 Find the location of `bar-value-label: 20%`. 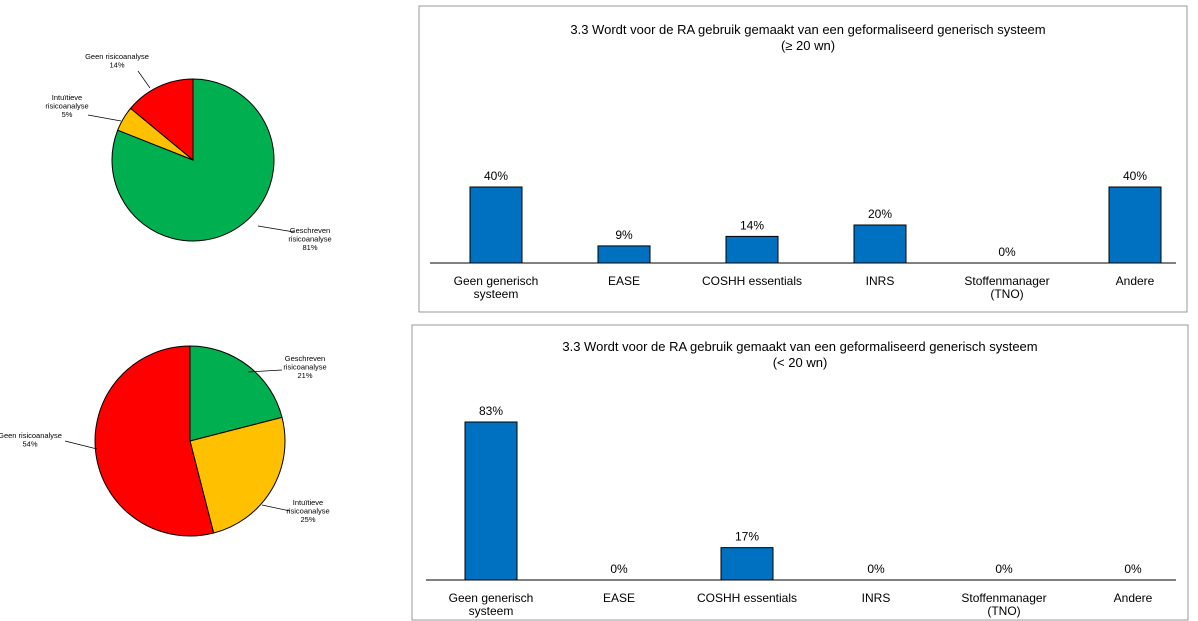

bar-value-label: 20% is located at coordinates (880, 214).